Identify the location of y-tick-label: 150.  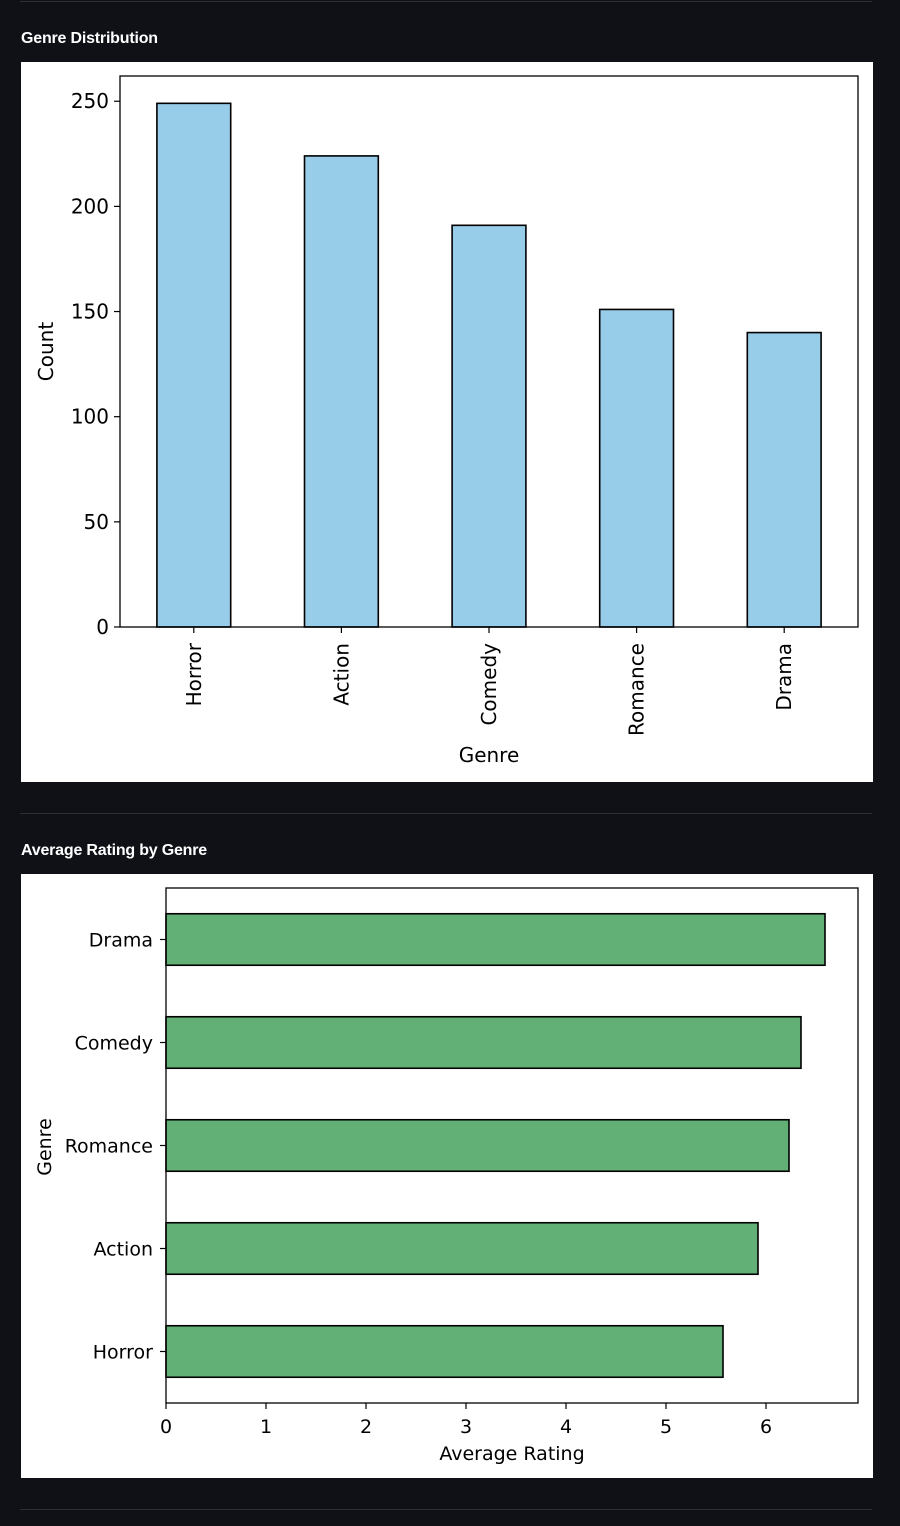
(90, 312).